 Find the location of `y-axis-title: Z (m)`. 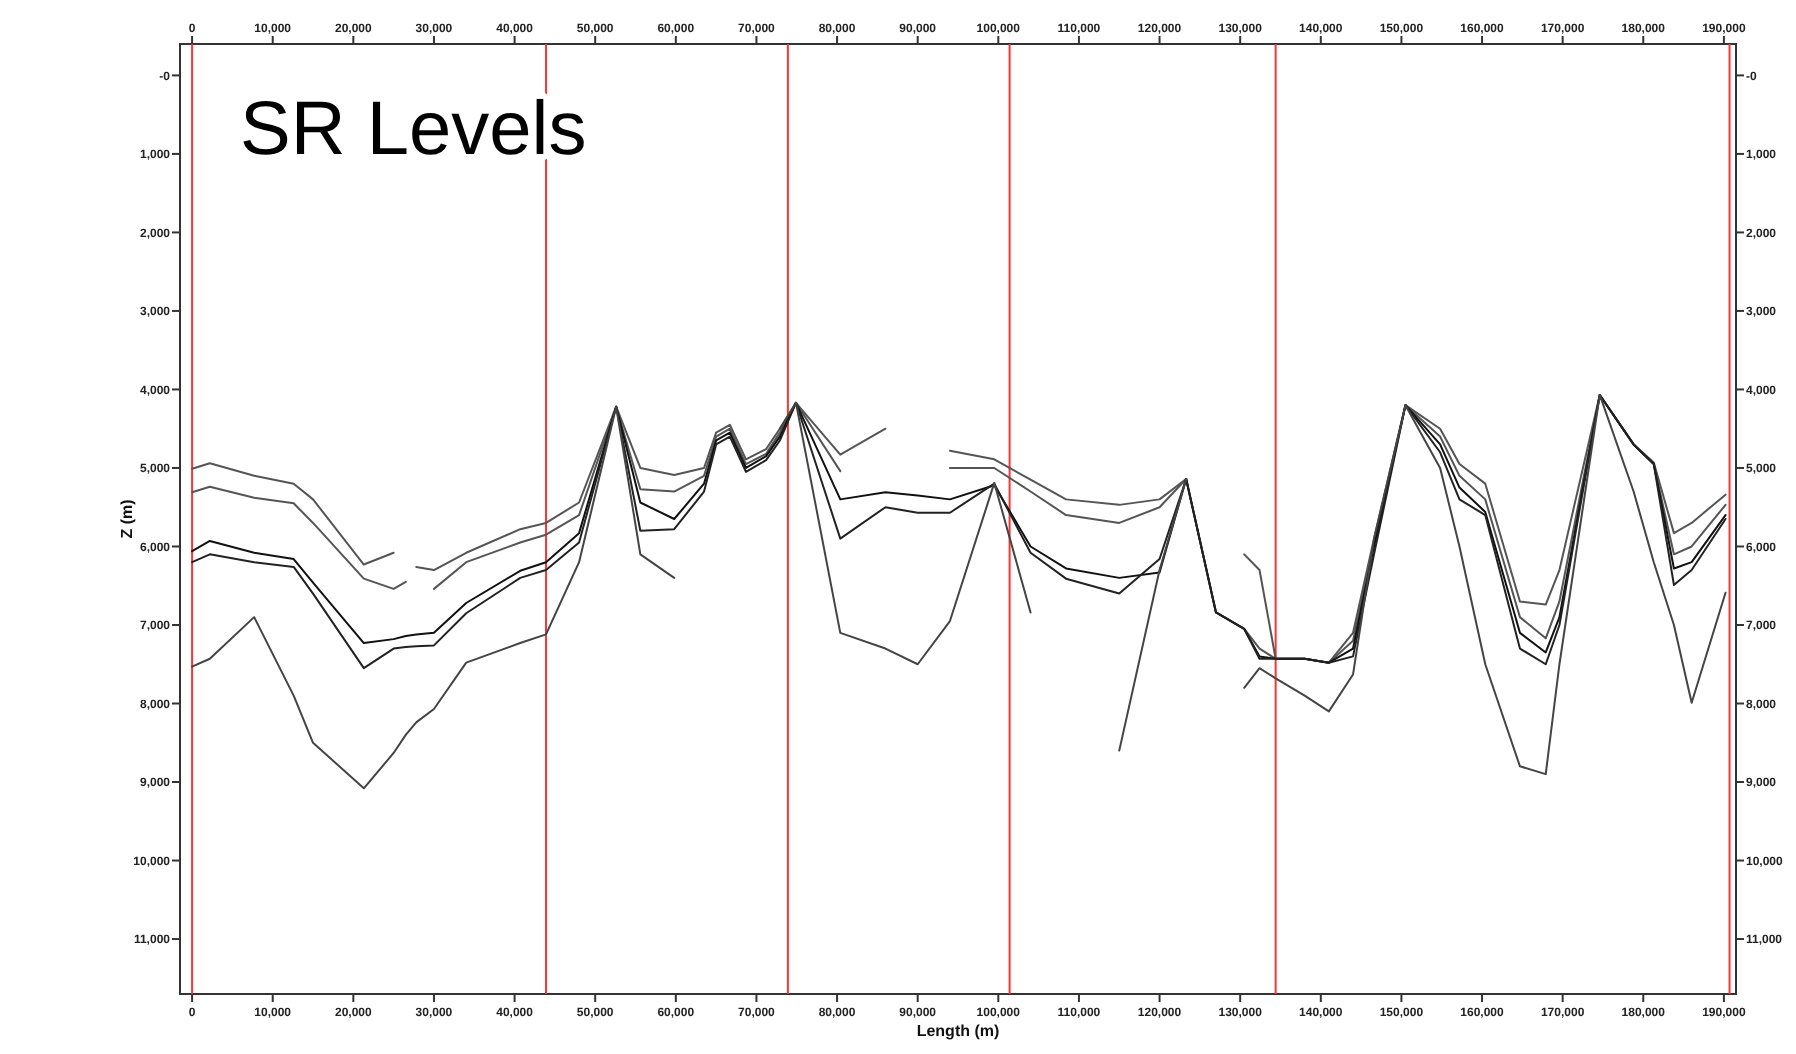

y-axis-title: Z (m) is located at coordinates (127, 518).